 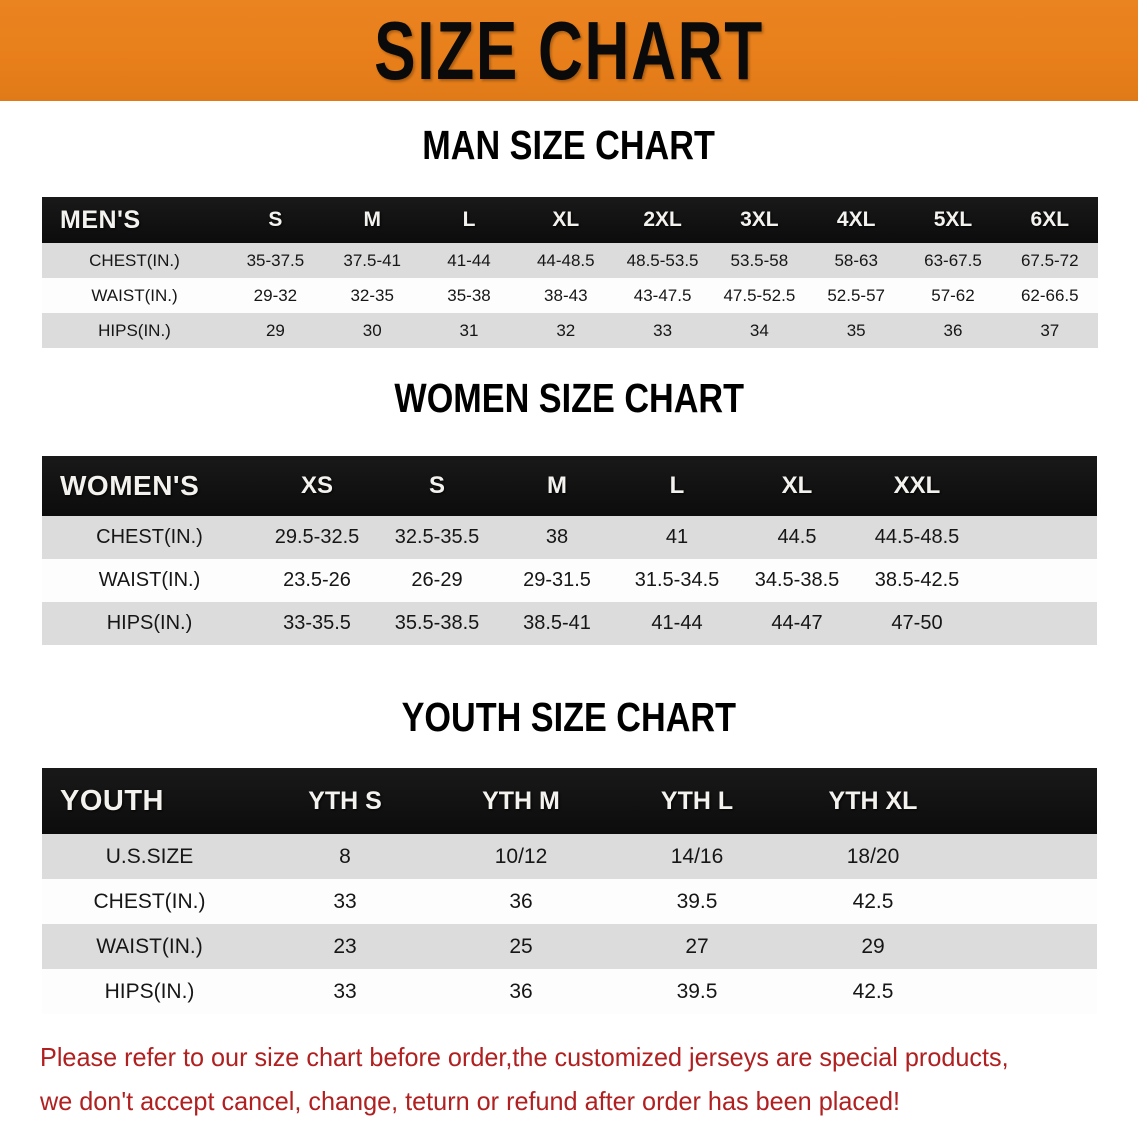 I want to click on women-column-header-s: S, so click(x=436, y=485).